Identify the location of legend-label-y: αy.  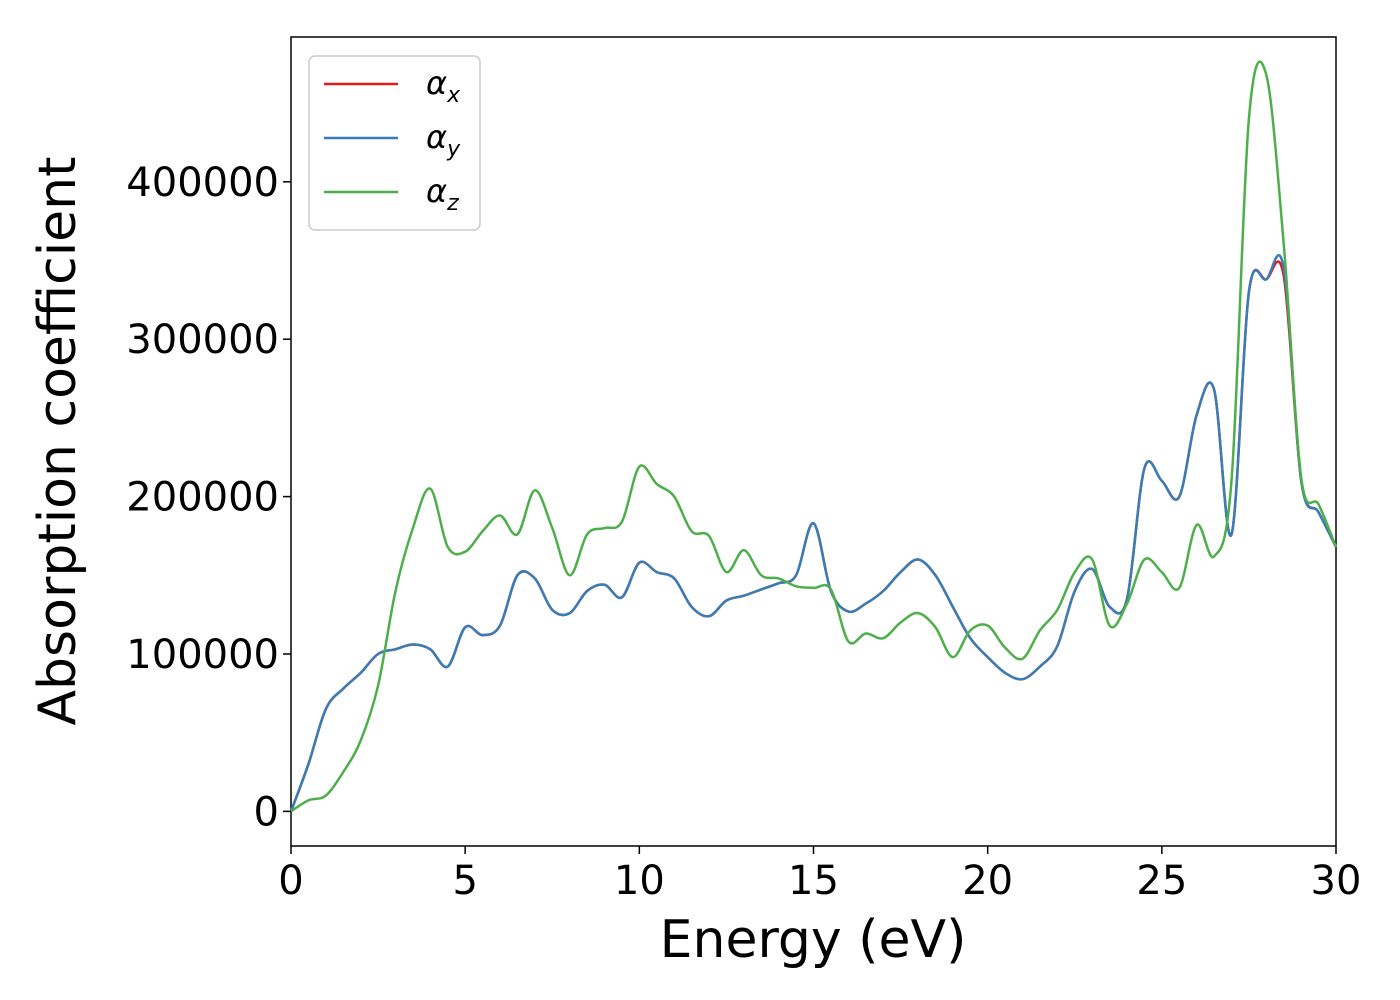
(443, 140).